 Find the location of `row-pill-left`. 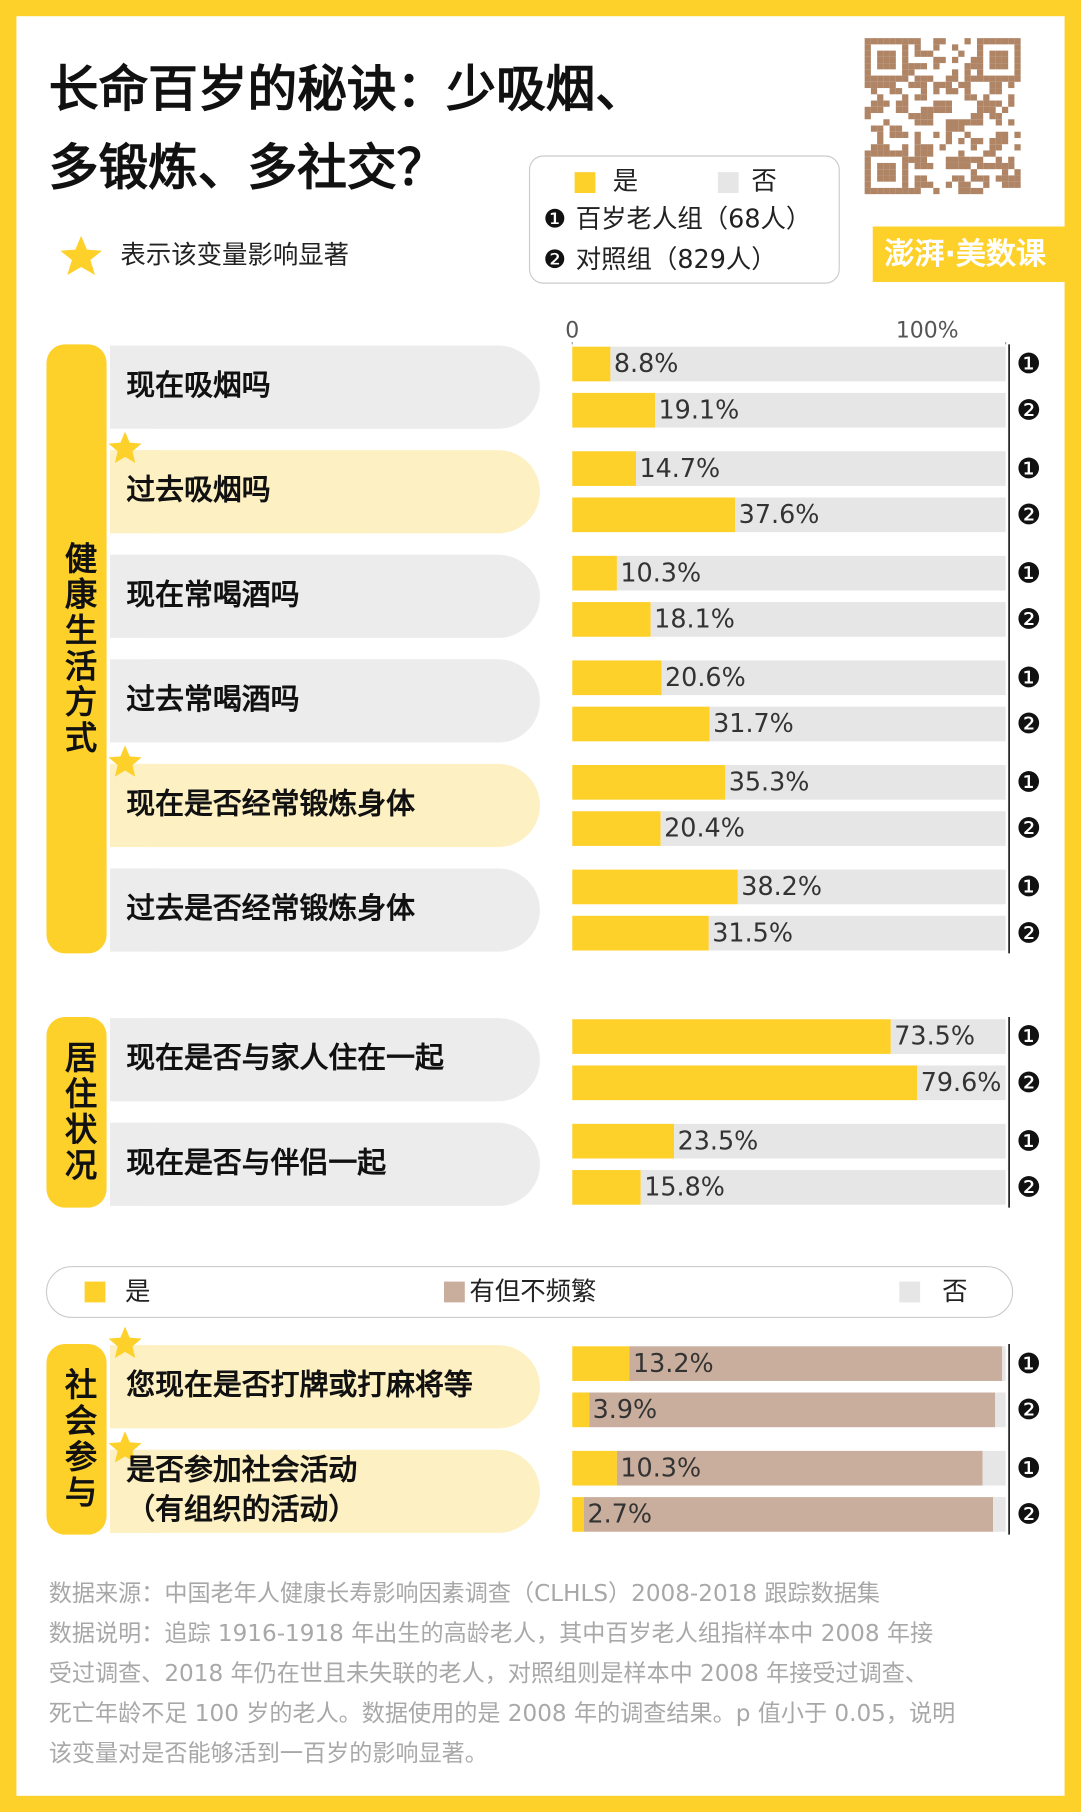

row-pill-left is located at coordinates (133, 1164).